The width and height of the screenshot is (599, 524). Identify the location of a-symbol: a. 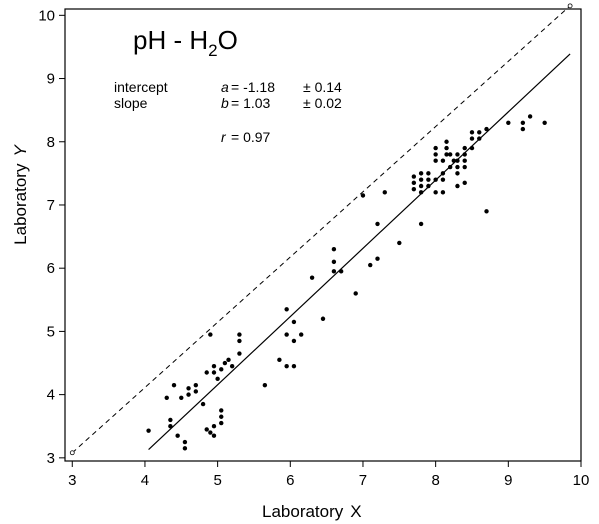
(225, 87).